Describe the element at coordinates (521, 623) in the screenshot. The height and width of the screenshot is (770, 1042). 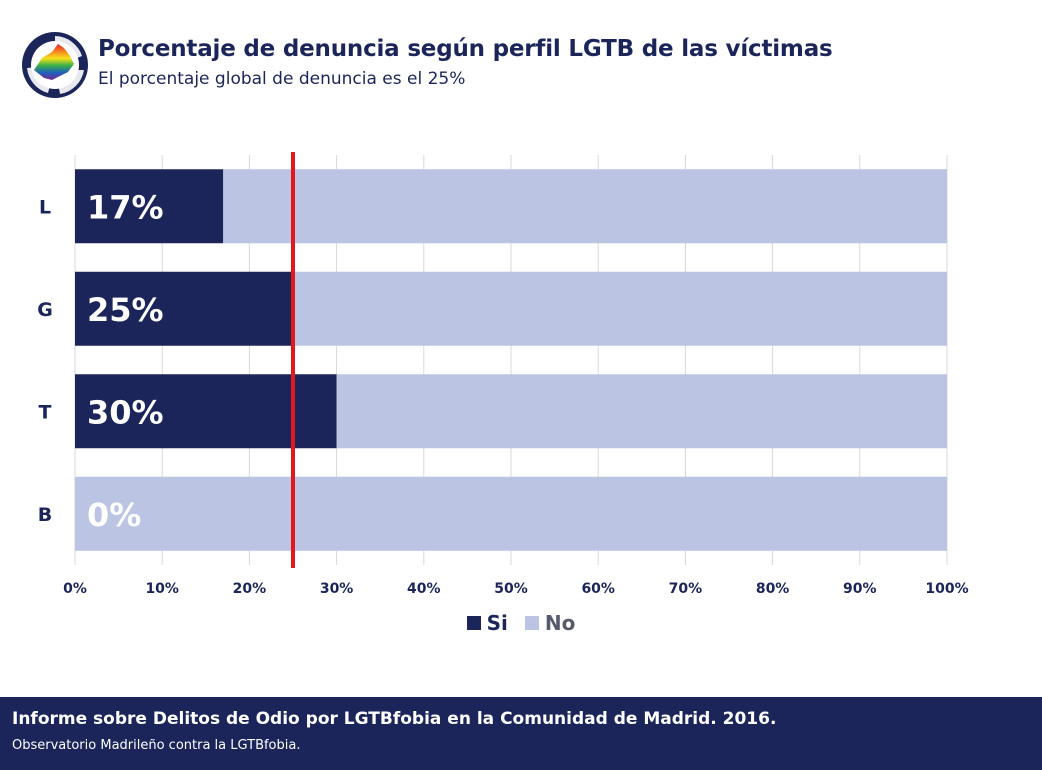
I see `legend: Si No` at that location.